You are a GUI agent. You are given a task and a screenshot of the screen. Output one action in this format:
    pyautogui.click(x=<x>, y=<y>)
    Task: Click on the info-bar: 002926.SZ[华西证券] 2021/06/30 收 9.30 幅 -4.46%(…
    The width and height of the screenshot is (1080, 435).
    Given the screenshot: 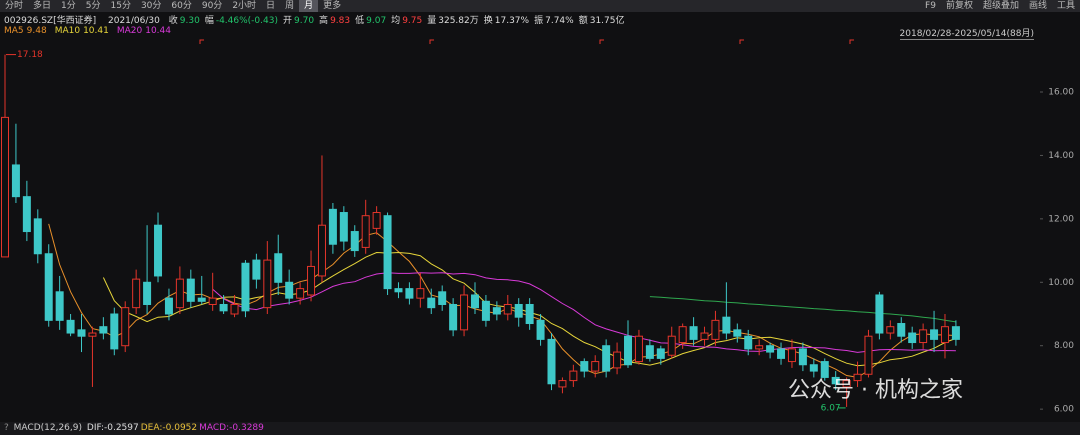 What is the action you would take?
    pyautogui.click(x=316, y=19)
    